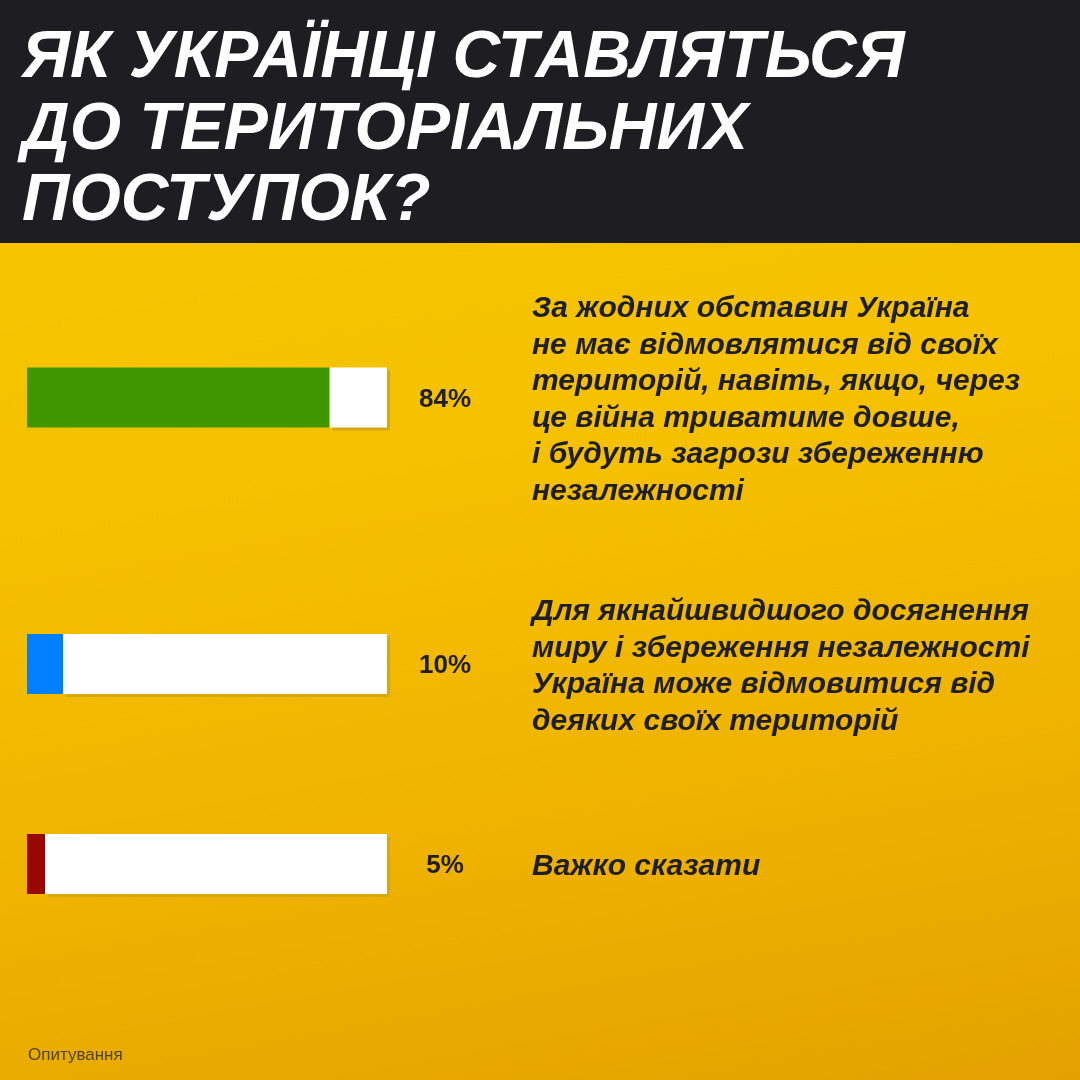  What do you see at coordinates (776, 398) in the screenshot?
I see `y-tick-label: За жодних обставин Україна не має відмовлятися від своїх територій, навіть, якщо, через це війна триватиме довше, і будуть загрози збереженню незалежності` at bounding box center [776, 398].